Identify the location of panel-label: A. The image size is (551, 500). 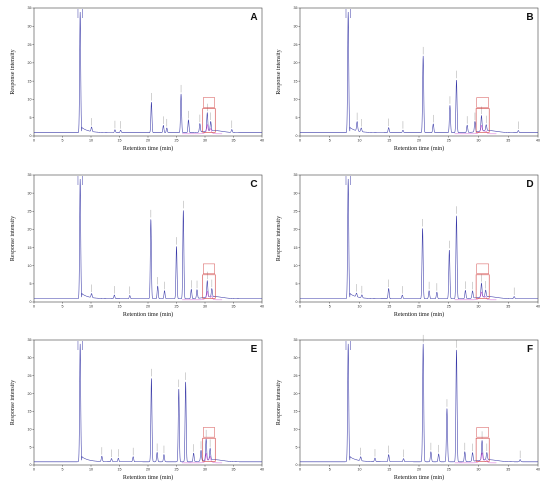
(253, 17).